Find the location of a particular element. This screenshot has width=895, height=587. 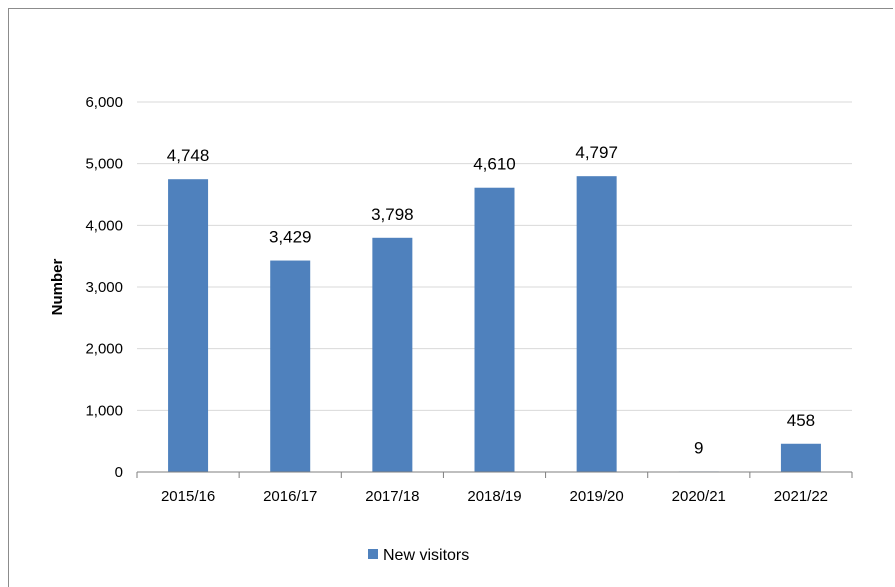

data-label: 3,798 is located at coordinates (392, 214).